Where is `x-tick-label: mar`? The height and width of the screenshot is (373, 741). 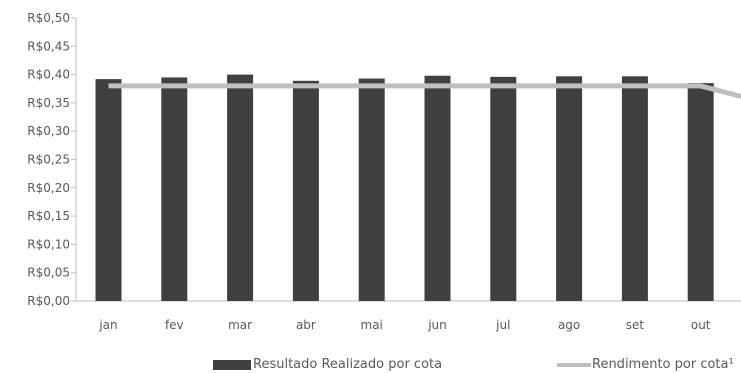
x-tick-label: mar is located at coordinates (240, 325).